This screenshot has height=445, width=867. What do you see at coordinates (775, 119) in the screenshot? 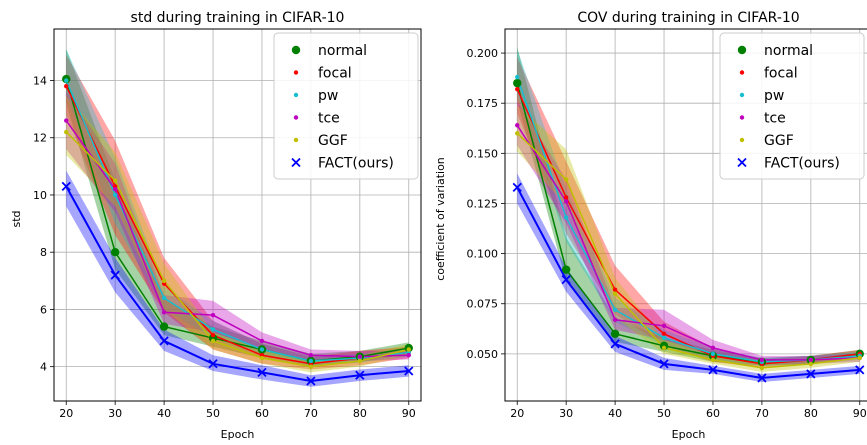
I see `legend-label: tce` at bounding box center [775, 119].